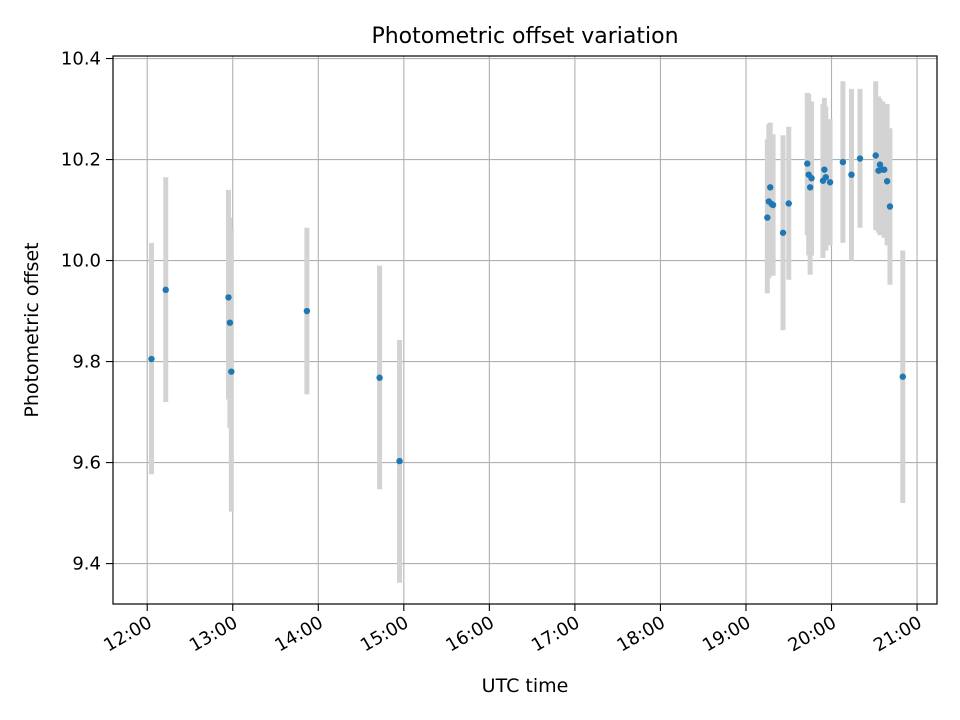 Image resolution: width=960 pixels, height=720 pixels. What do you see at coordinates (81, 59) in the screenshot?
I see `y-tick-label: 10.4` at bounding box center [81, 59].